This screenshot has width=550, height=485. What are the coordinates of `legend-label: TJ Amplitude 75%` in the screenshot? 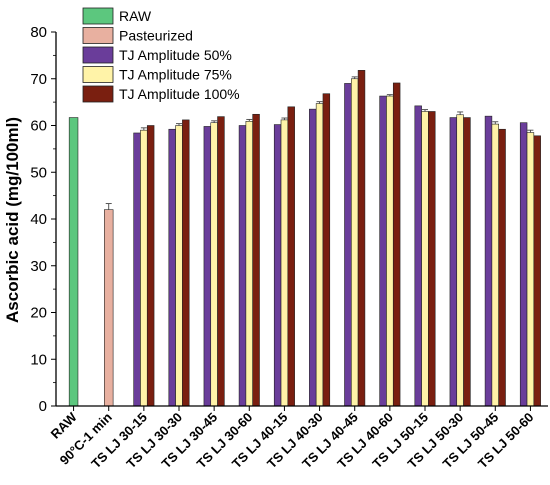 It's located at (175, 75).